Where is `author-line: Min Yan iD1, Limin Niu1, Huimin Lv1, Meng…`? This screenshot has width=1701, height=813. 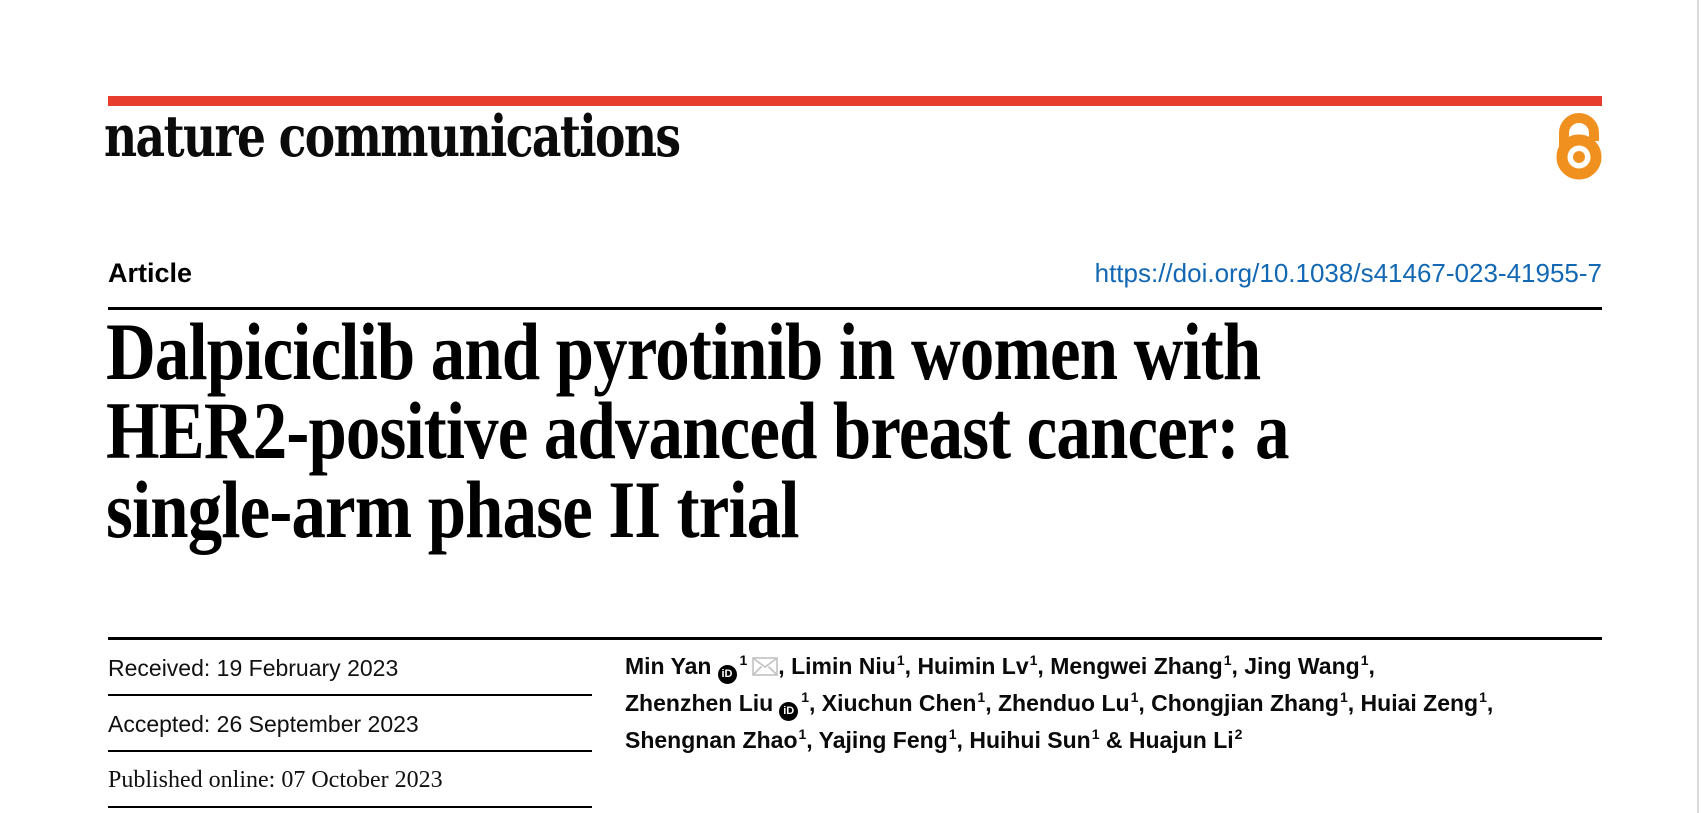
author-line: Min Yan iD1, Limin Niu1, Huimin Lv1, Meng… is located at coordinates (1120, 666).